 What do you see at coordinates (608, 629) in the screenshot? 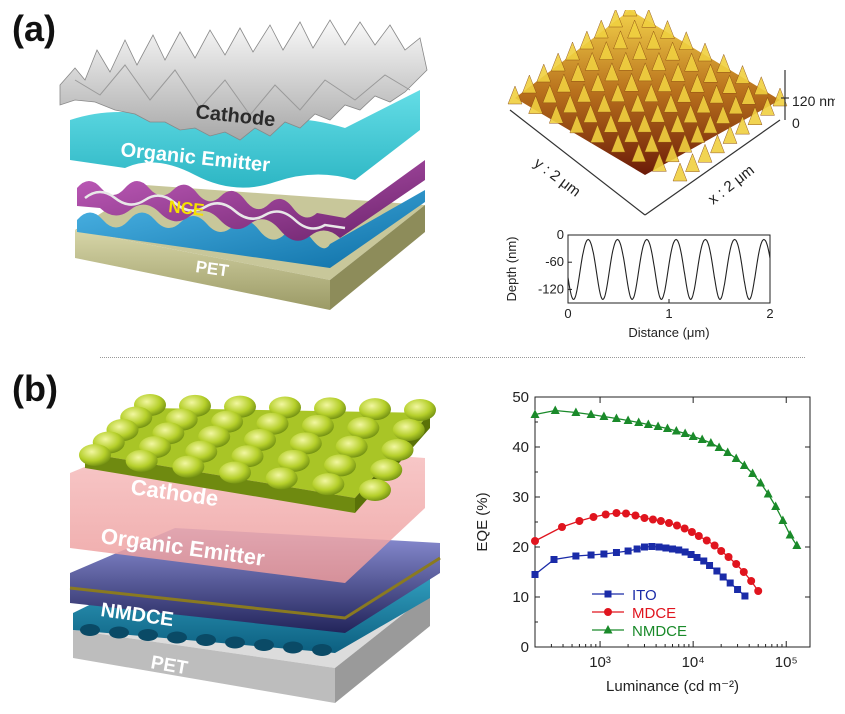
I see `legend-marker-nmdce` at bounding box center [608, 629].